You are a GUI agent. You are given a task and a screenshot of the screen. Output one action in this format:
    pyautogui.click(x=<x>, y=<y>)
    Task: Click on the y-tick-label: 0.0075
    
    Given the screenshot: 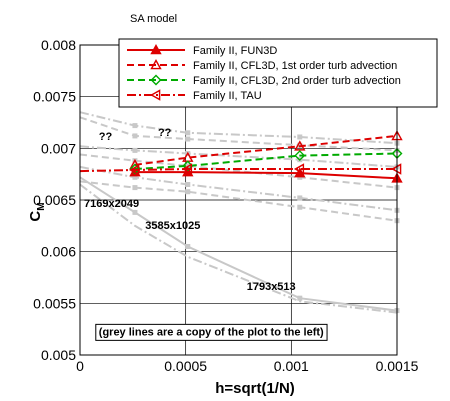 What is the action you would take?
    pyautogui.click(x=54, y=97)
    